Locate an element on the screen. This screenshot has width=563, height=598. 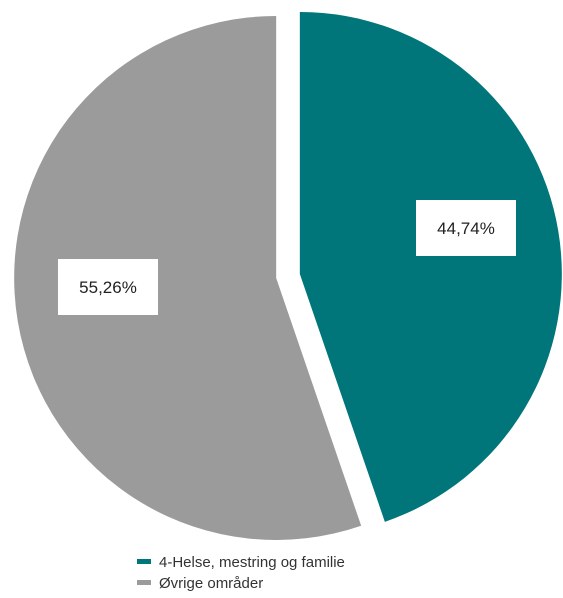
legend-swatch-health is located at coordinates (144, 561).